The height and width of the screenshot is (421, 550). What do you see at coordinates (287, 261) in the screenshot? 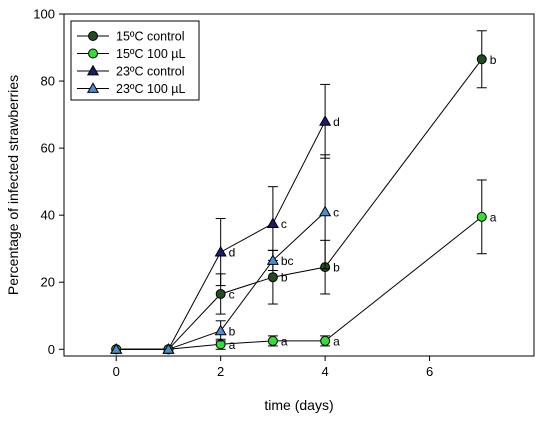
I see `significance-label: bc` at bounding box center [287, 261].